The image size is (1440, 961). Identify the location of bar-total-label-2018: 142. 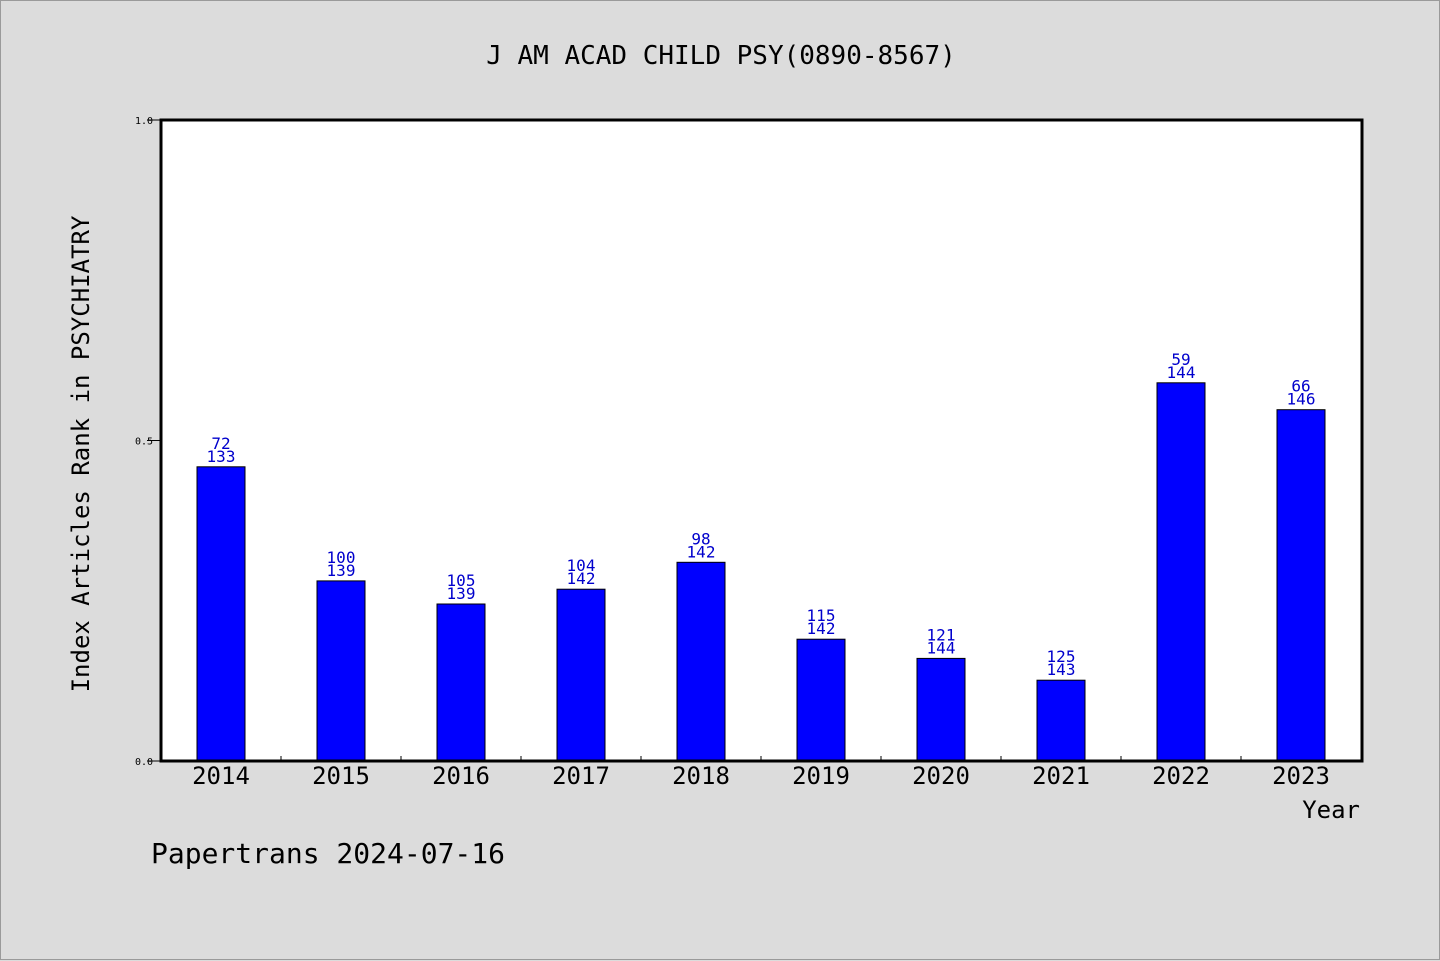
(701, 551).